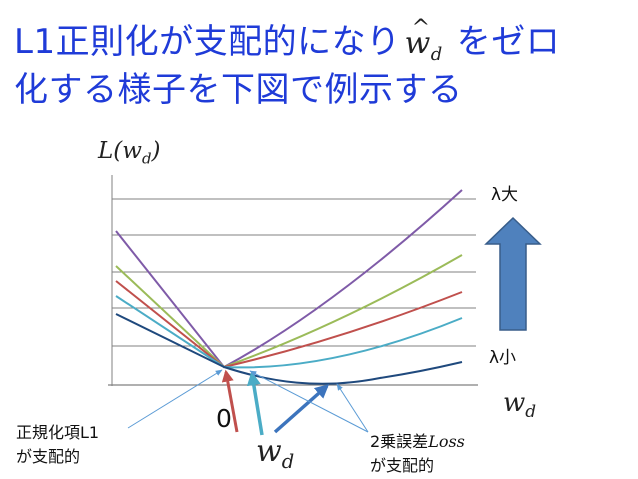 This screenshot has height=479, width=638. I want to click on red-arrow, so click(230, 401).